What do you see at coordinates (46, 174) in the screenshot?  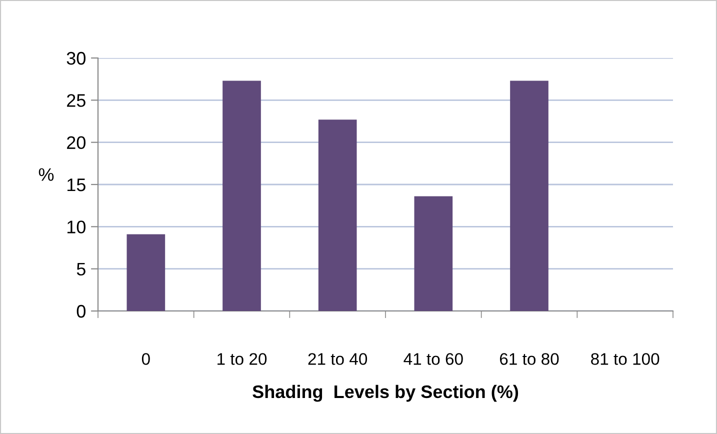 I see `y-axis-title: %` at bounding box center [46, 174].